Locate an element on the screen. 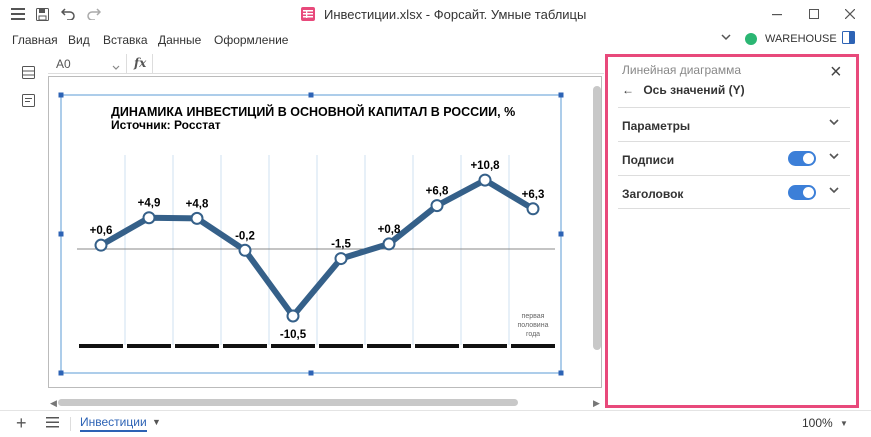 The width and height of the screenshot is (871, 437). comment-icon is located at coordinates (28, 100).